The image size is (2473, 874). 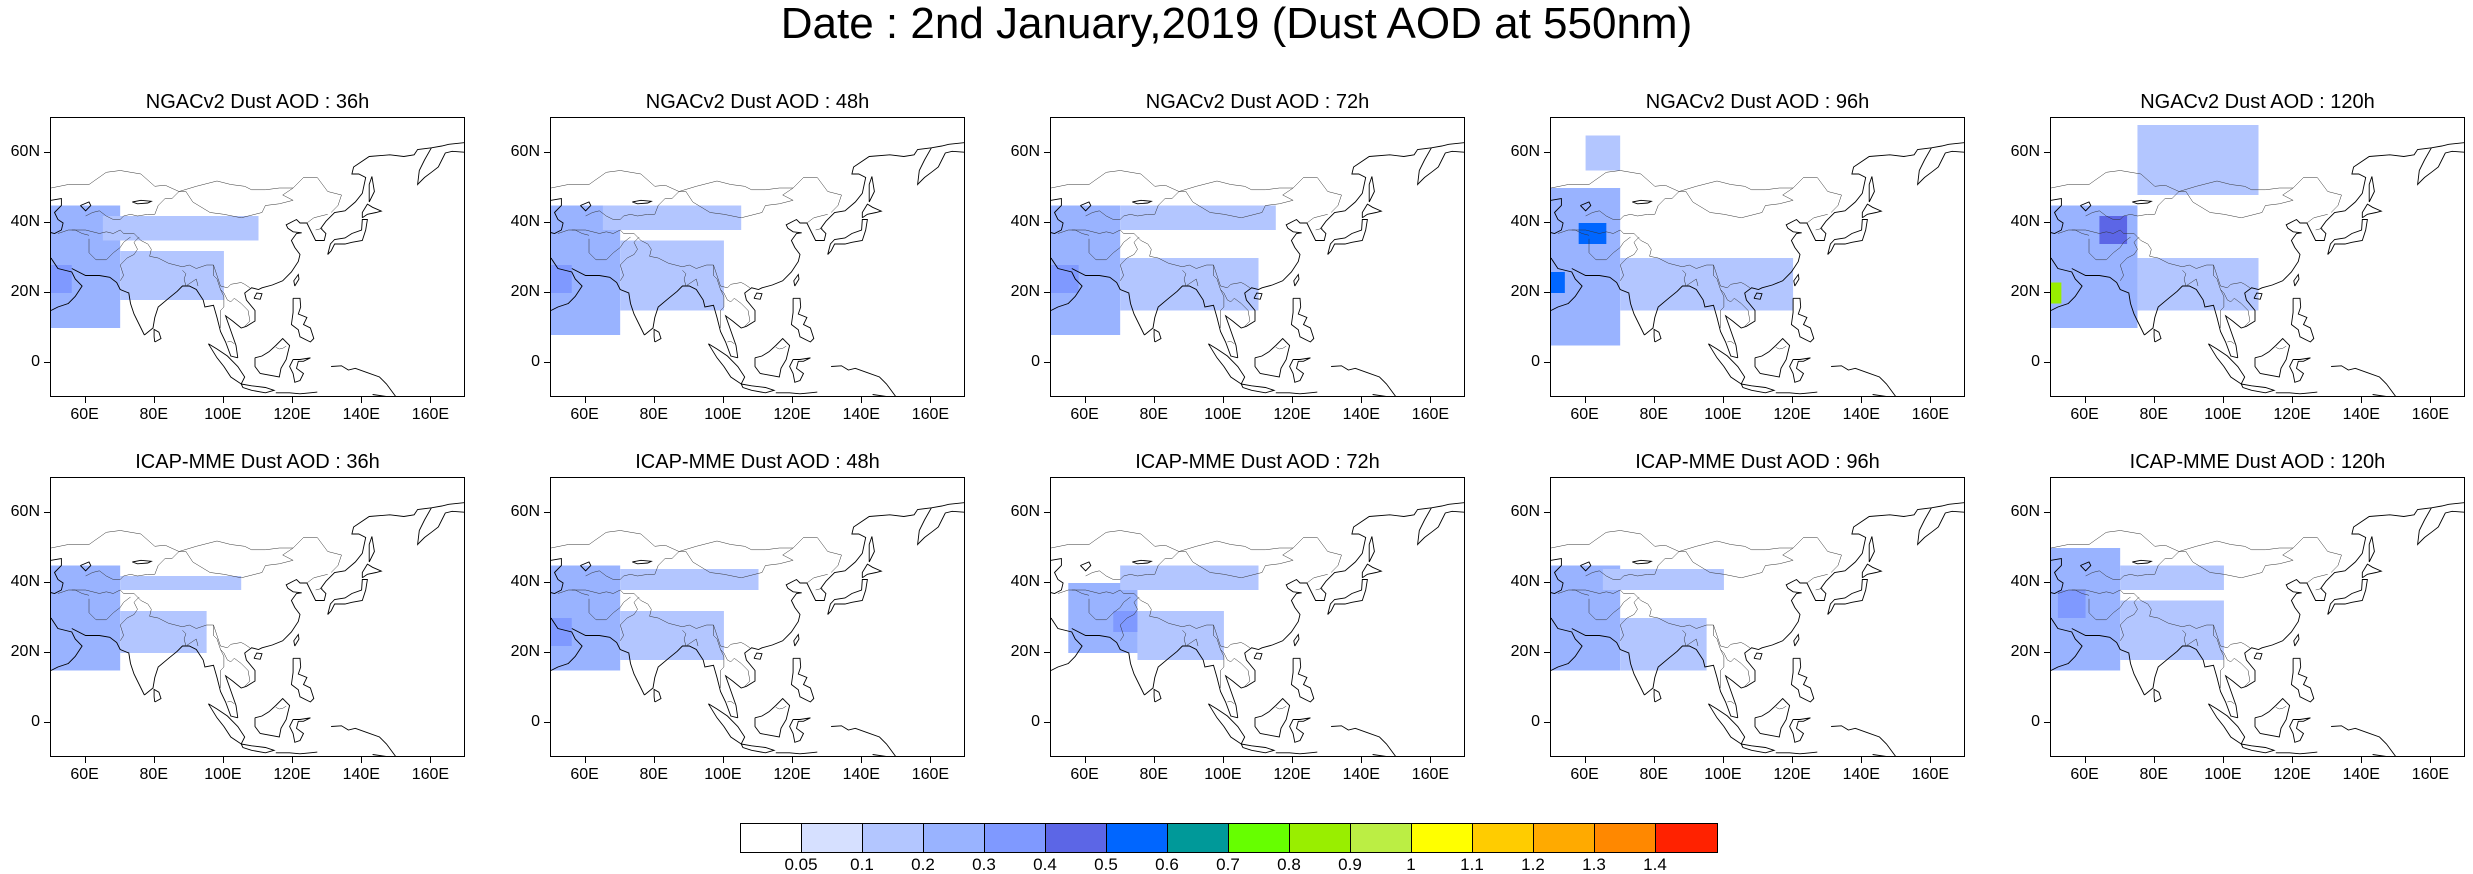 What do you see at coordinates (1757, 617) in the screenshot?
I see `map-frame` at bounding box center [1757, 617].